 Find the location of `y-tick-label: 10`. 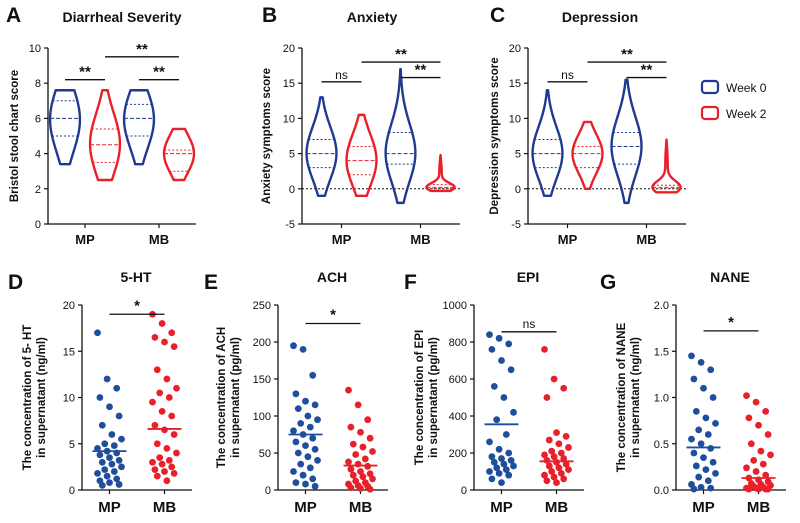

y-tick-label: 10 is located at coordinates (289, 119).